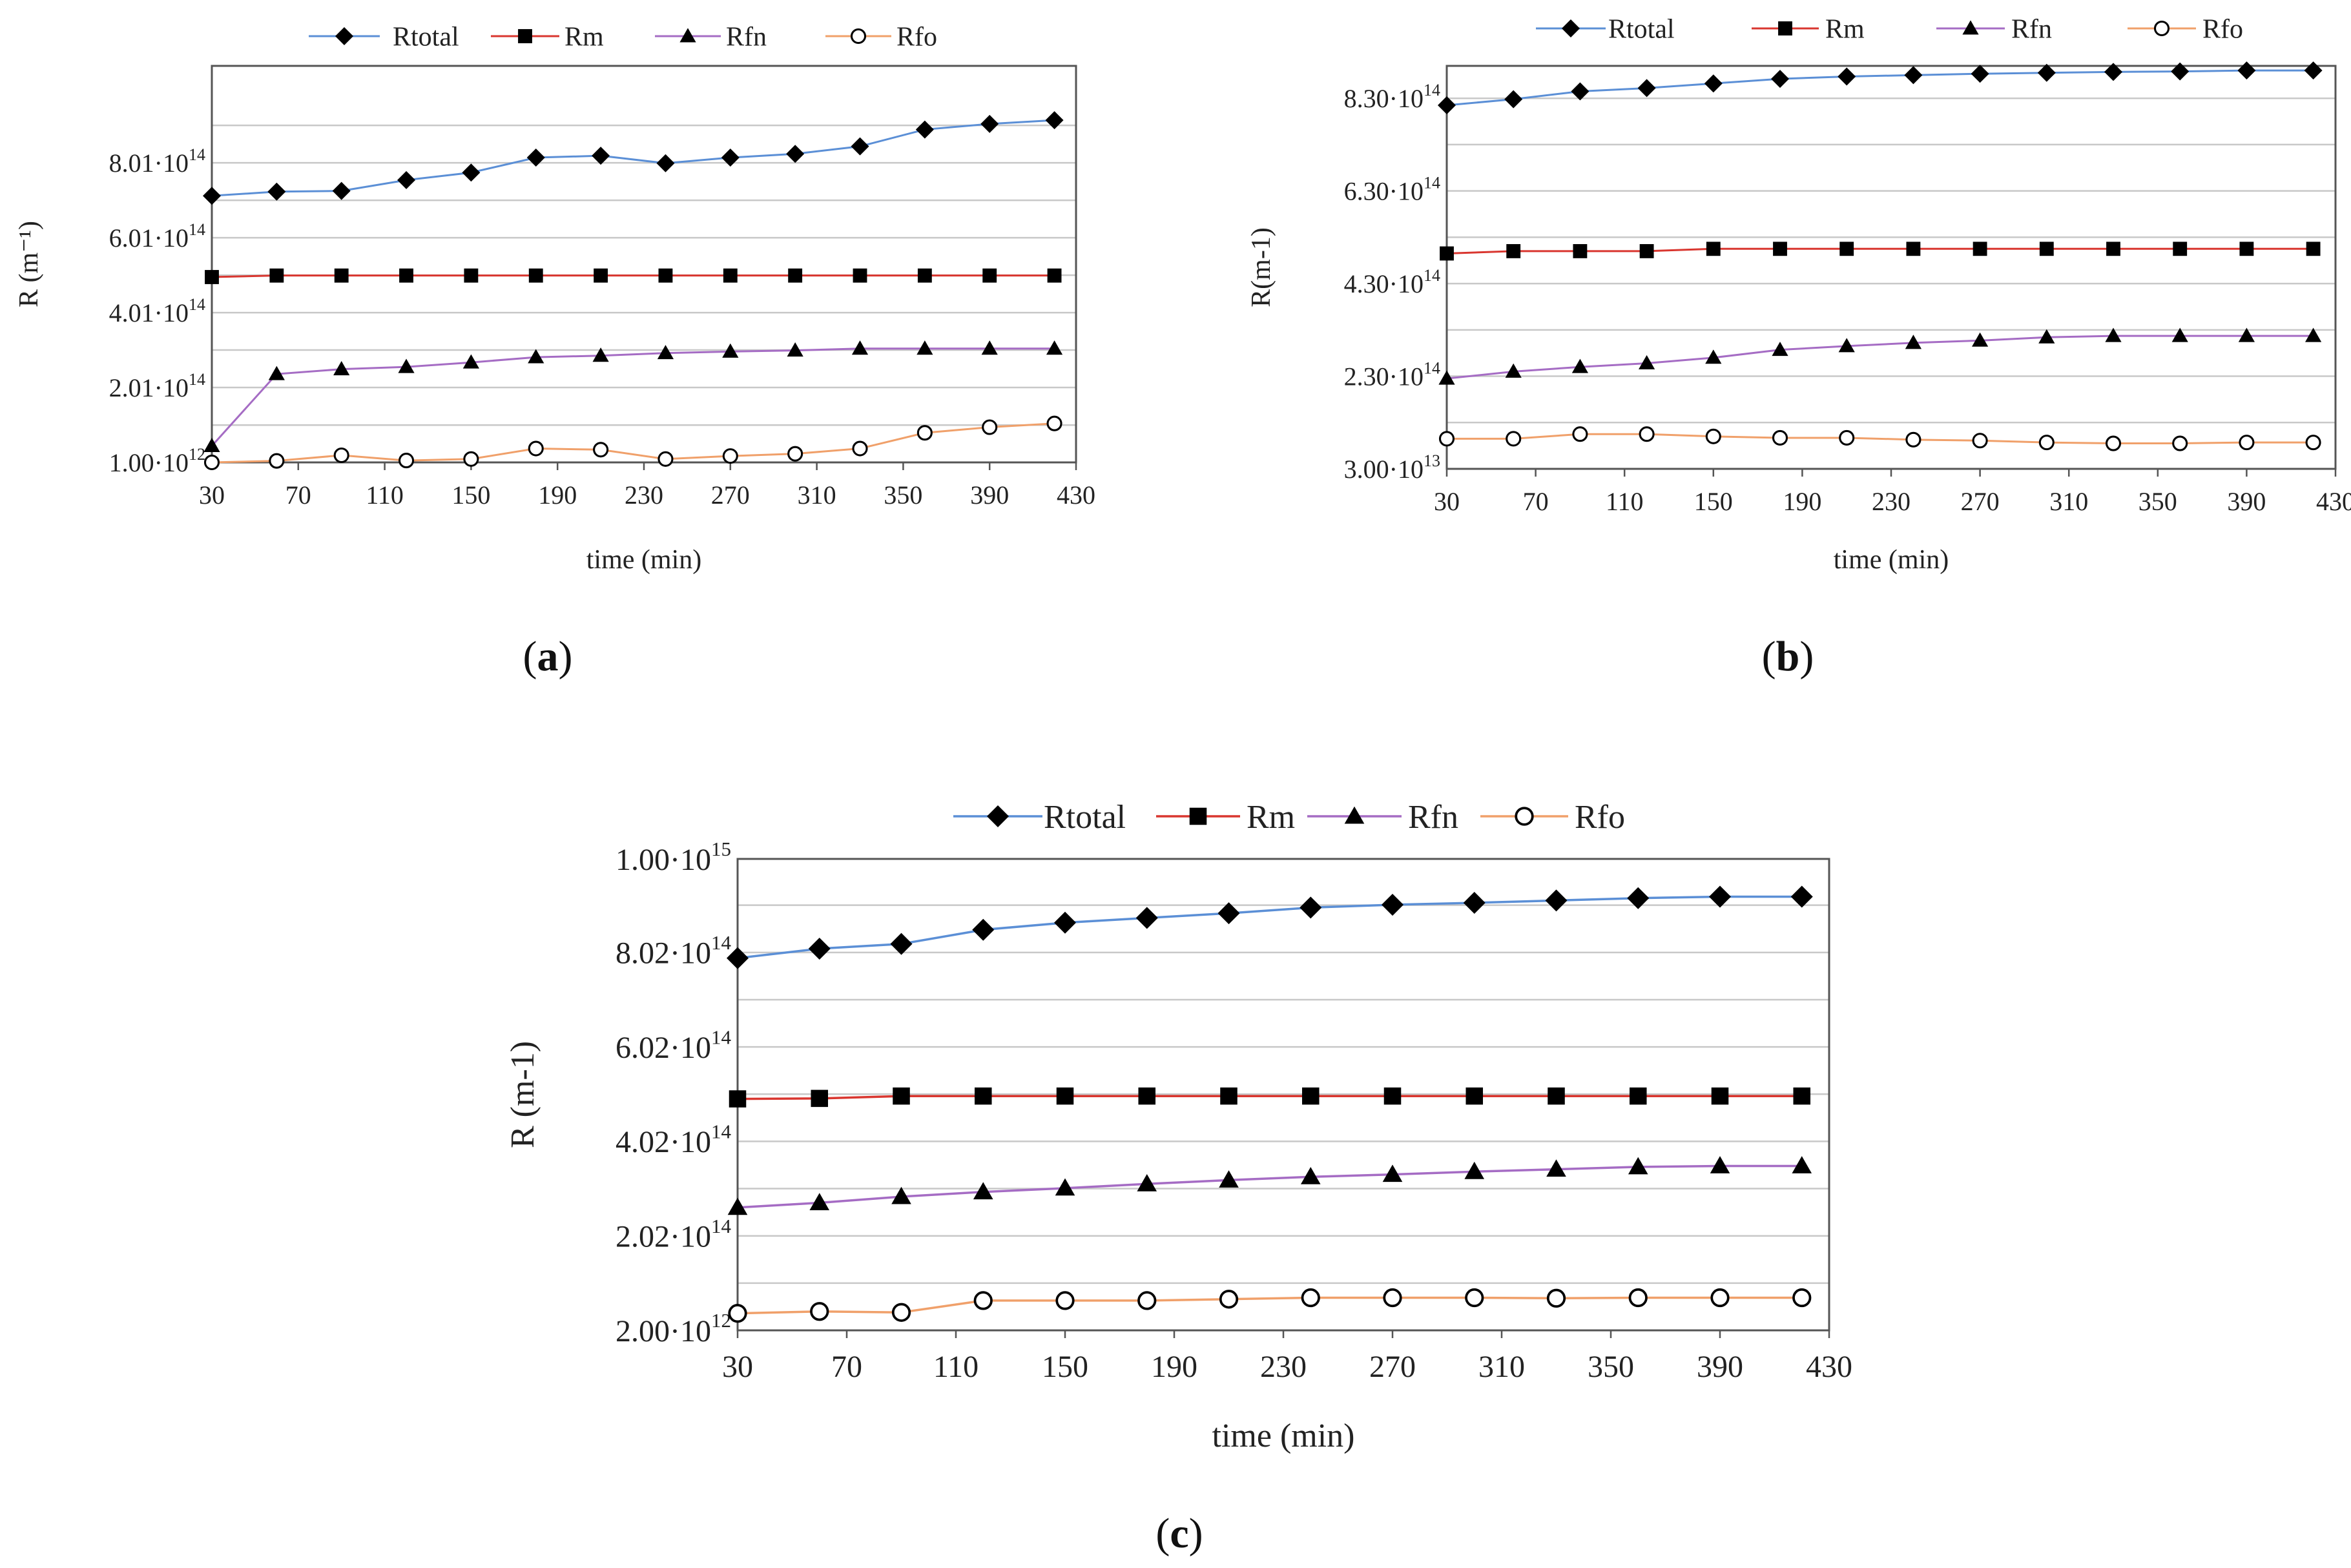  Describe the element at coordinates (674, 1045) in the screenshot. I see `y-tick-label: 6.02·10¹⁴` at that location.